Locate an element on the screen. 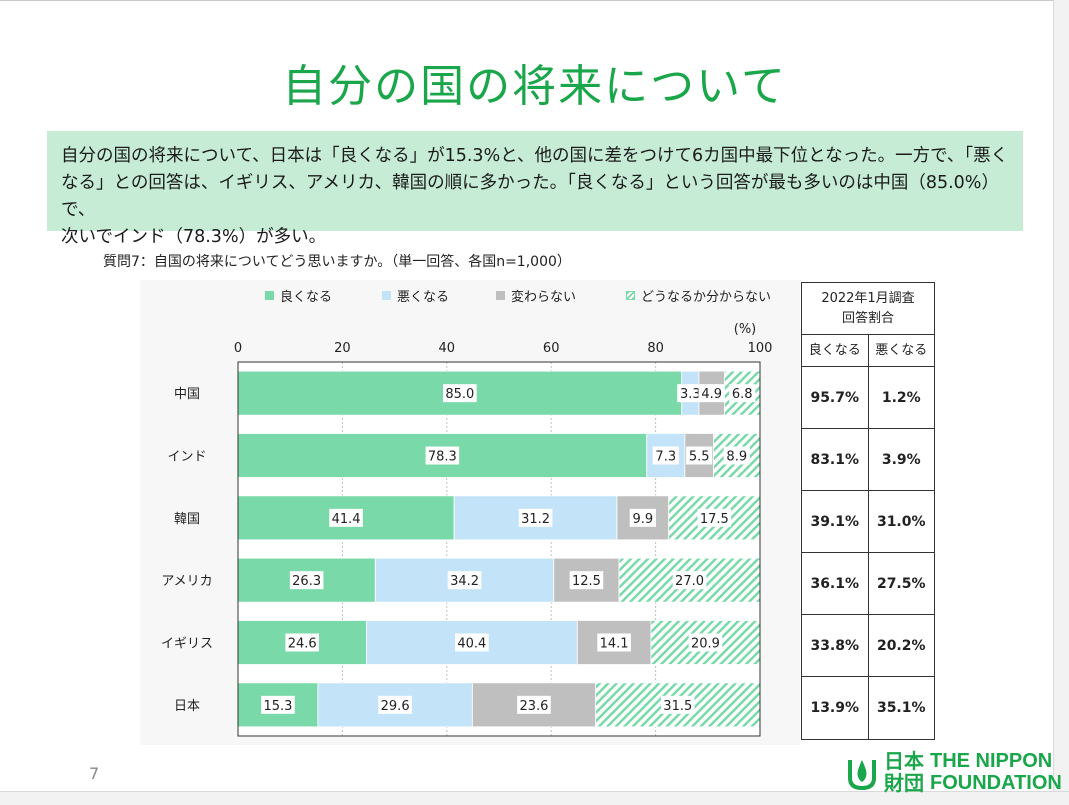  summary-line-3: 次いでインド（78.3%）が多い。 is located at coordinates (194, 237).